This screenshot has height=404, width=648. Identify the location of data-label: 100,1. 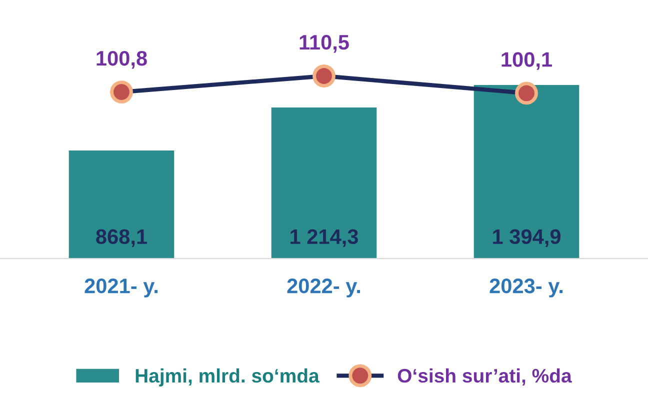
(527, 61).